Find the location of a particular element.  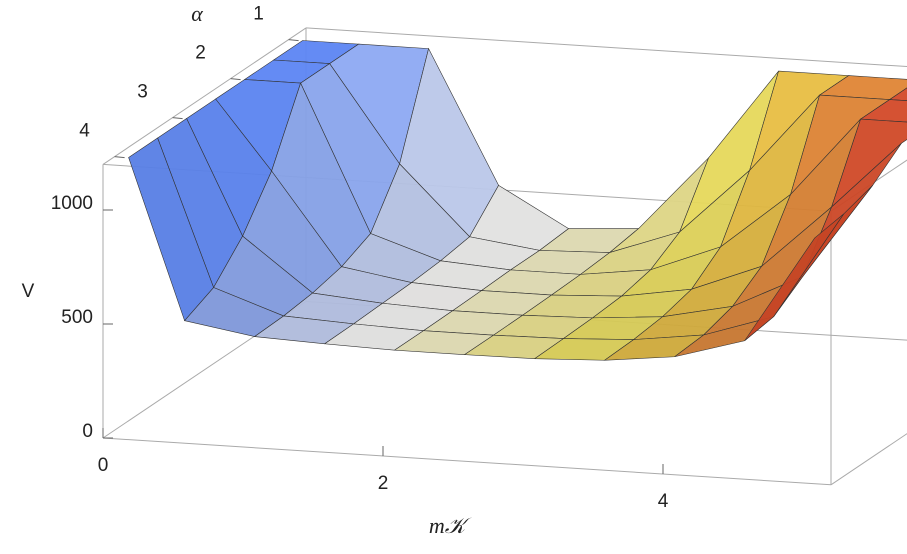

z-axis-label: V is located at coordinates (28, 291).